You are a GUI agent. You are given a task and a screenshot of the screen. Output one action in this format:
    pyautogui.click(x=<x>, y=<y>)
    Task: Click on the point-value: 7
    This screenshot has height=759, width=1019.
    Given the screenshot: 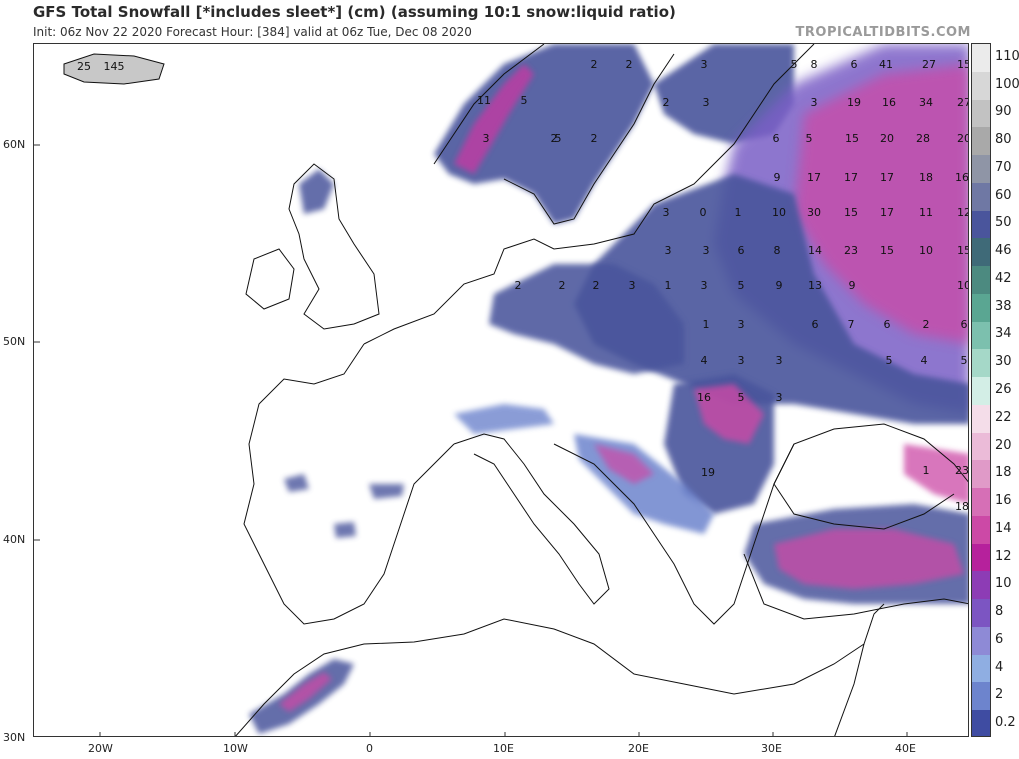 What is the action you would take?
    pyautogui.click(x=851, y=324)
    